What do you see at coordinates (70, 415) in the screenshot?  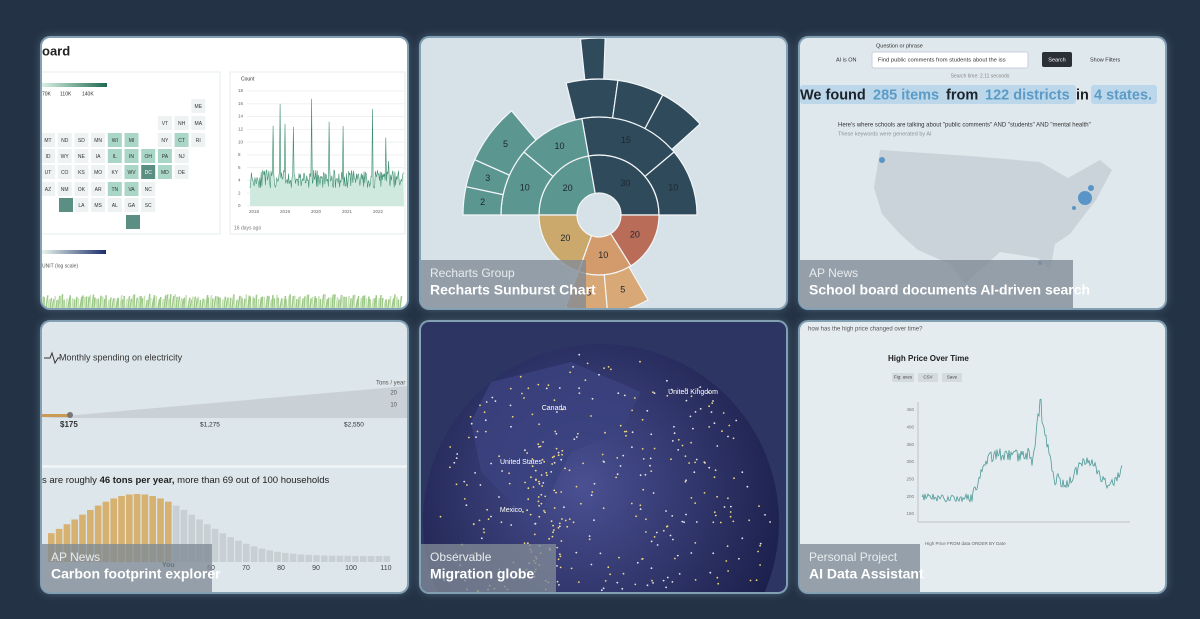 I see `slider-handle` at bounding box center [70, 415].